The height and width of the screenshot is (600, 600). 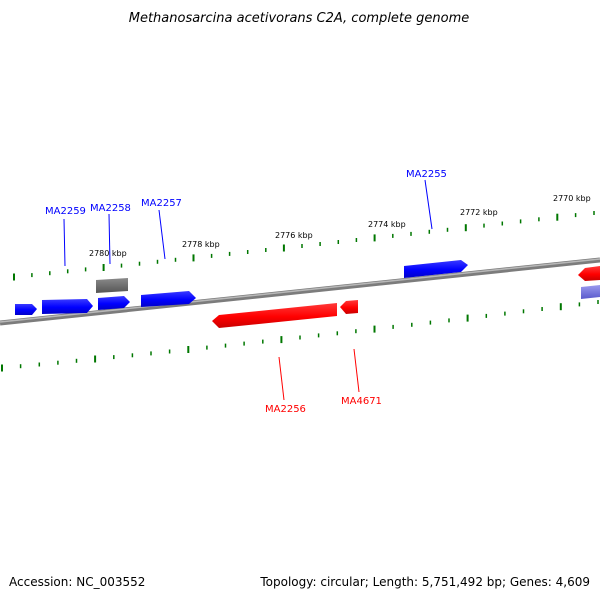 What do you see at coordinates (114, 303) in the screenshot?
I see `gene-MA2257-arrow` at bounding box center [114, 303].